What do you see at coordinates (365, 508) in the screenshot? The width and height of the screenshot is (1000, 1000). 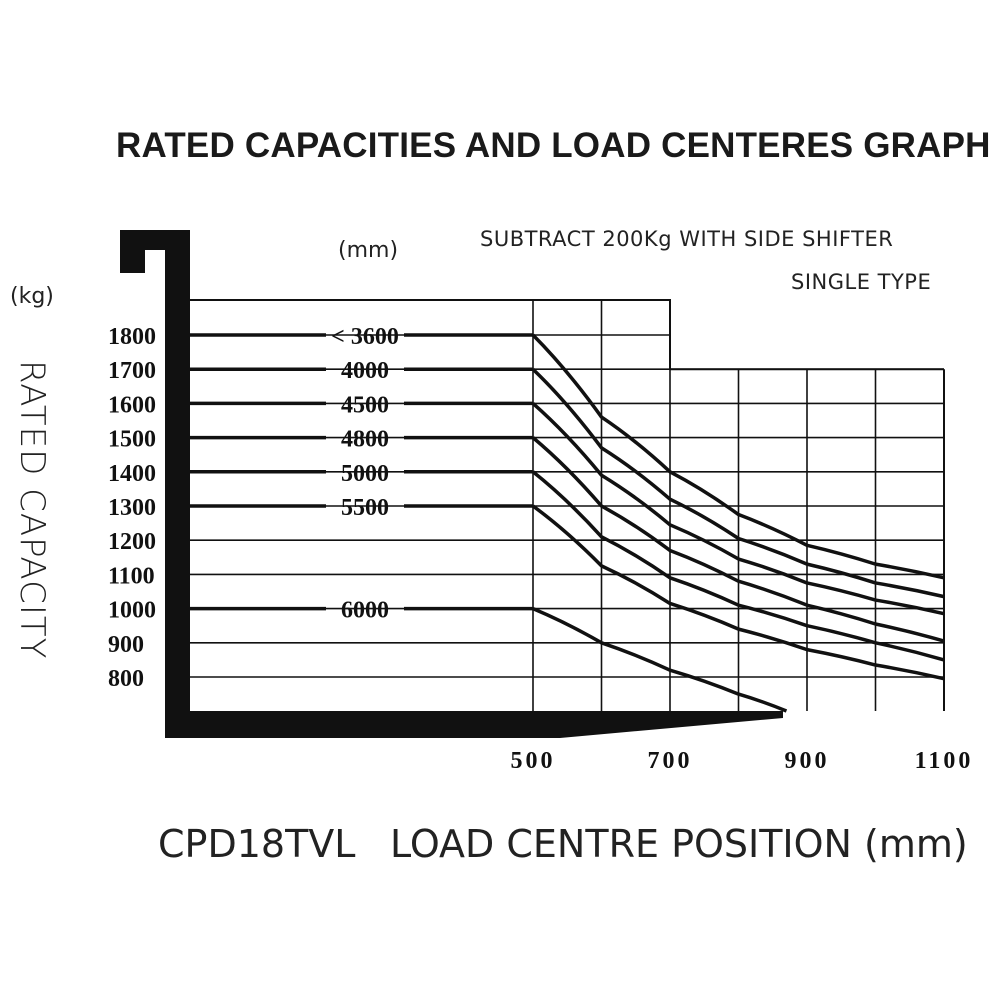 I see `curve-label: 5500` at bounding box center [365, 508].